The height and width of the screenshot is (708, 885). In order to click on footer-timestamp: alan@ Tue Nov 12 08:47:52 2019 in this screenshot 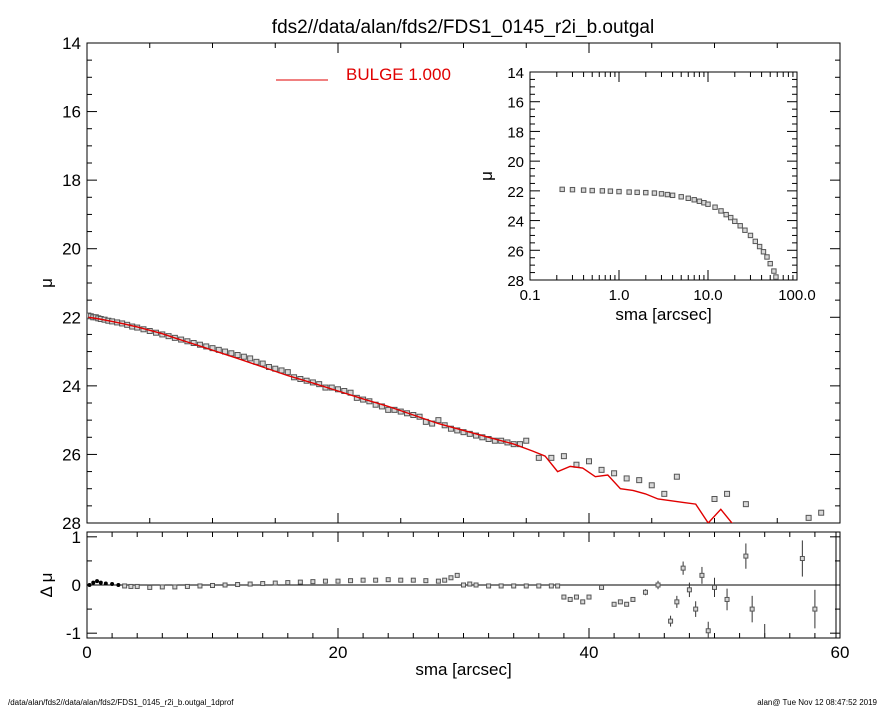, I will do `click(817, 702)`.